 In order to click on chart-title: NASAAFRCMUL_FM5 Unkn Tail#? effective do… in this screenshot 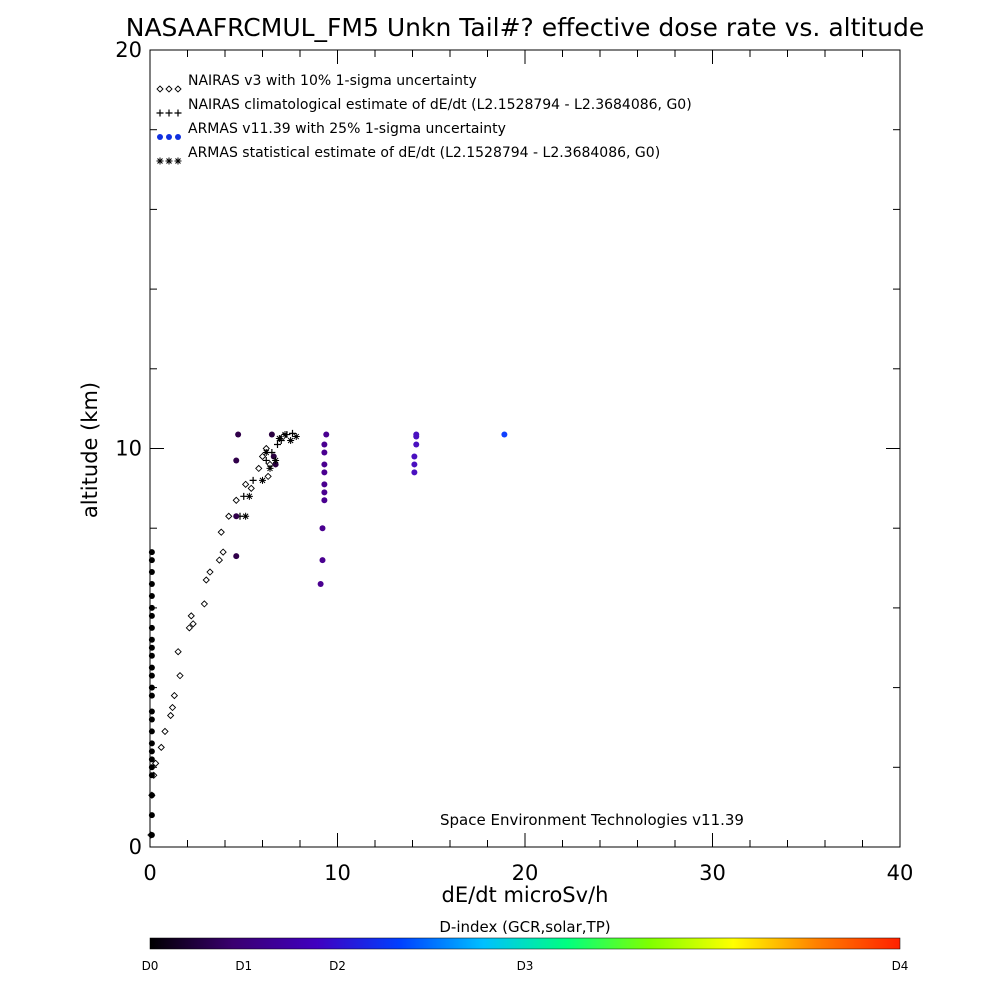, I will do `click(525, 27)`.